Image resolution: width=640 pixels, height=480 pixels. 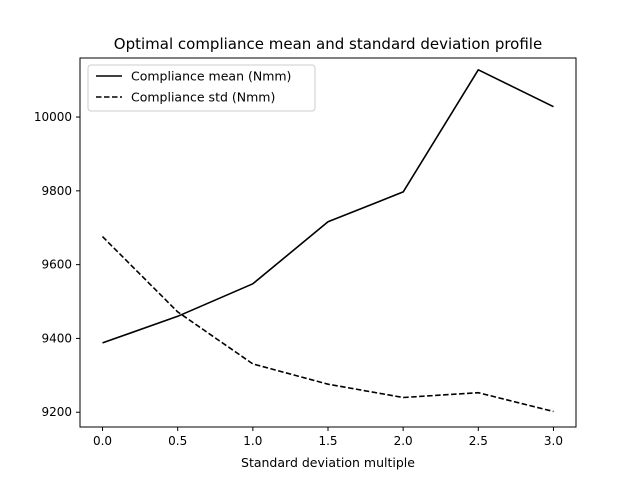 I want to click on legend-box, so click(x=201, y=88).